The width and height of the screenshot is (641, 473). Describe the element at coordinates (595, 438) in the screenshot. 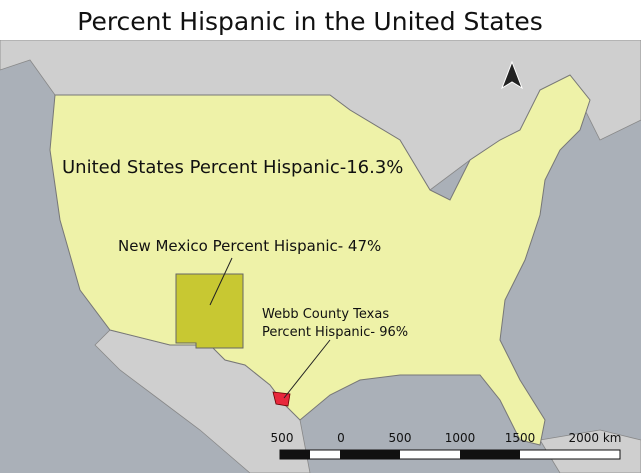

I see `scale-label: 2000 km` at that location.